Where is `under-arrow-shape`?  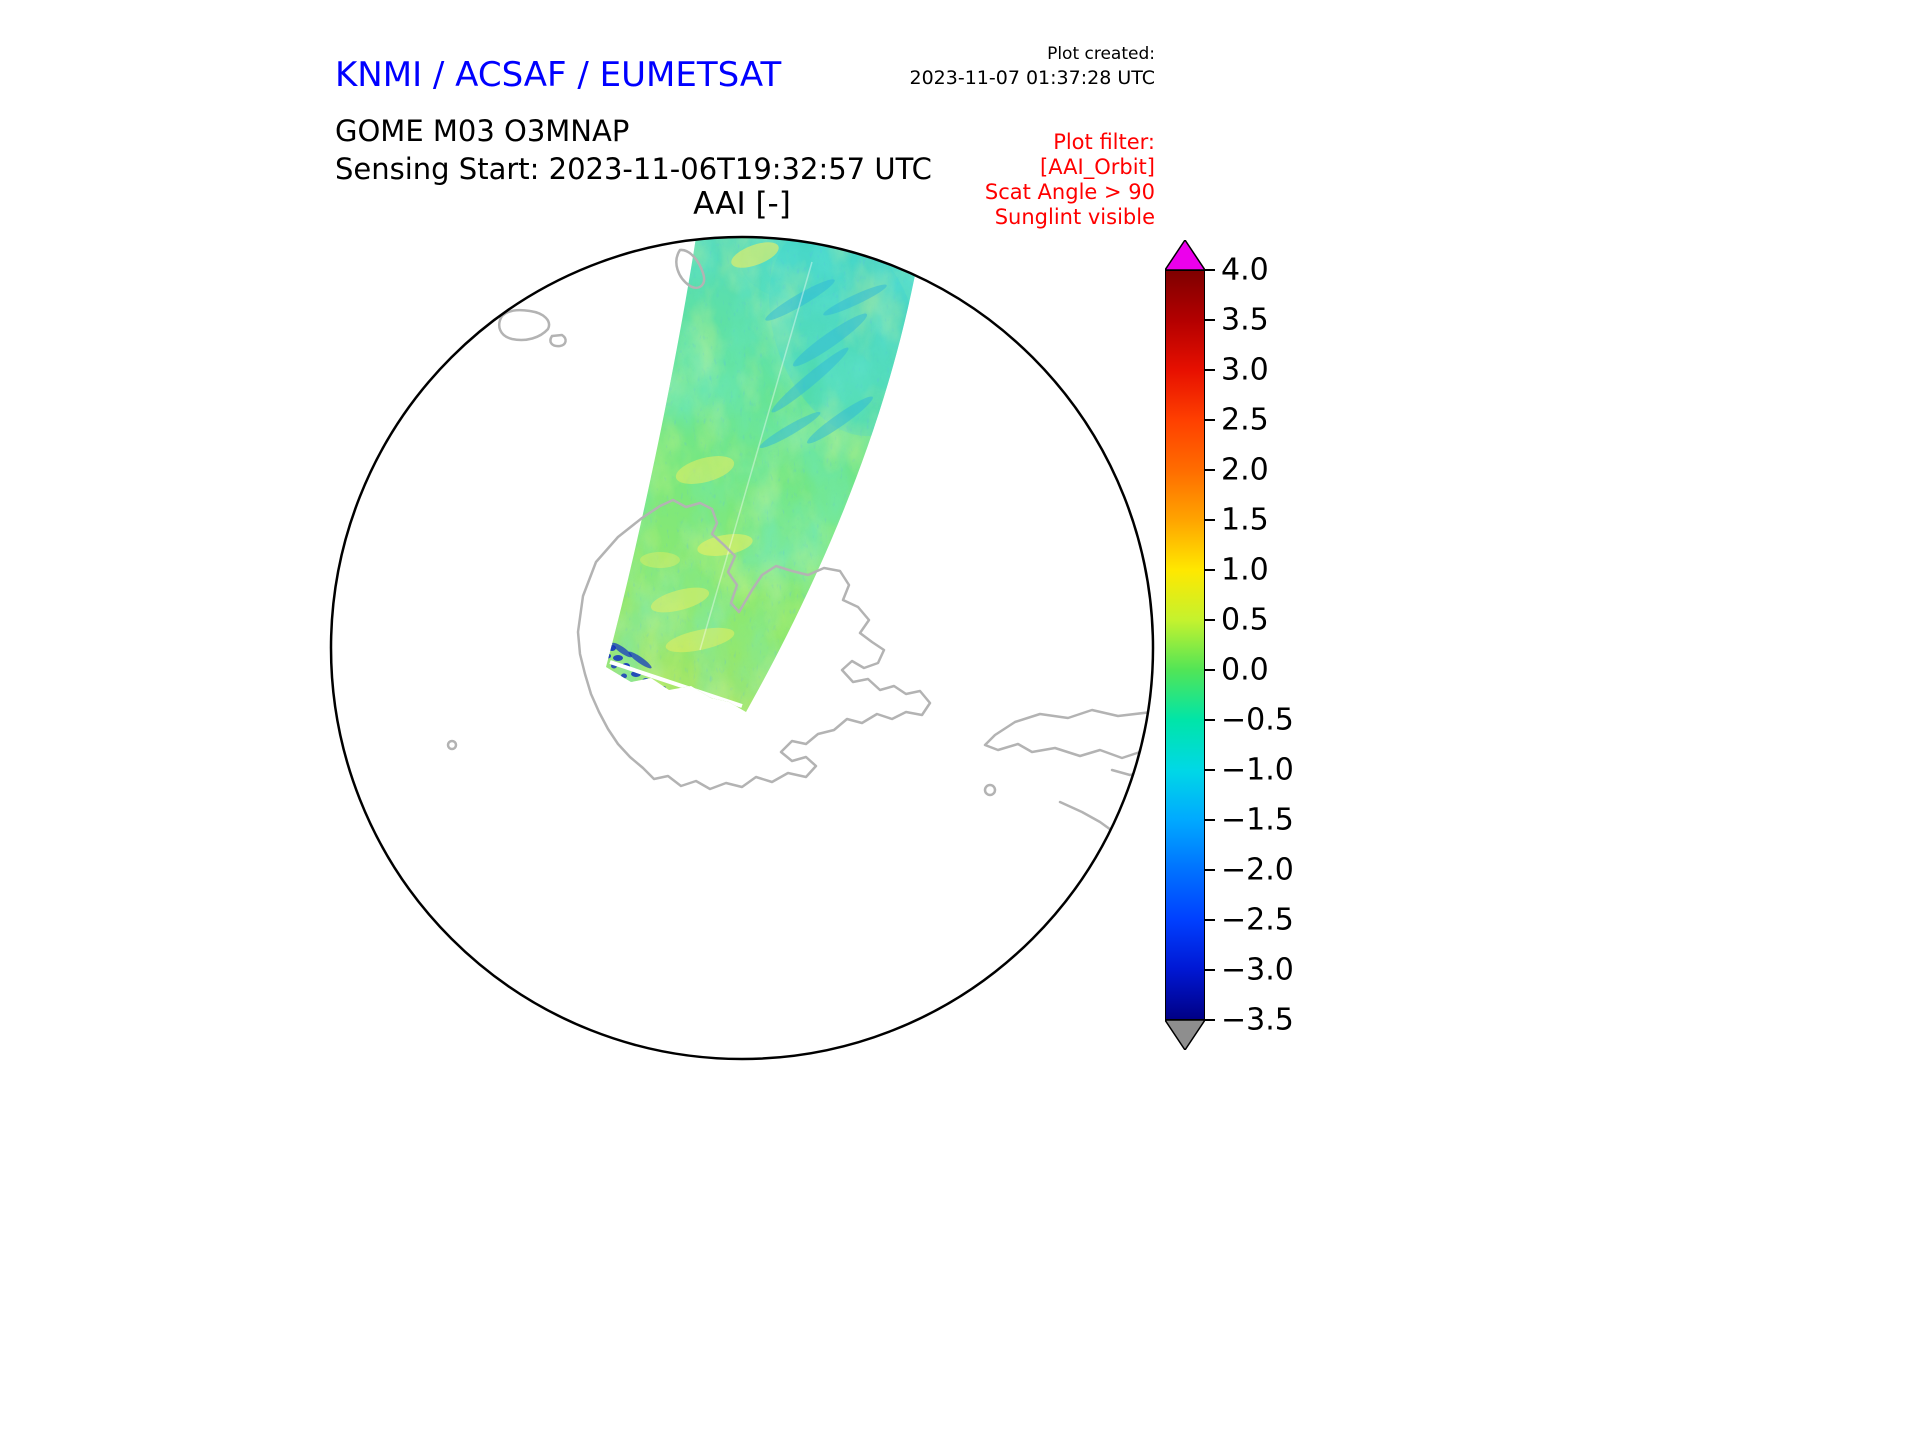 under-arrow-shape is located at coordinates (1185, 1035).